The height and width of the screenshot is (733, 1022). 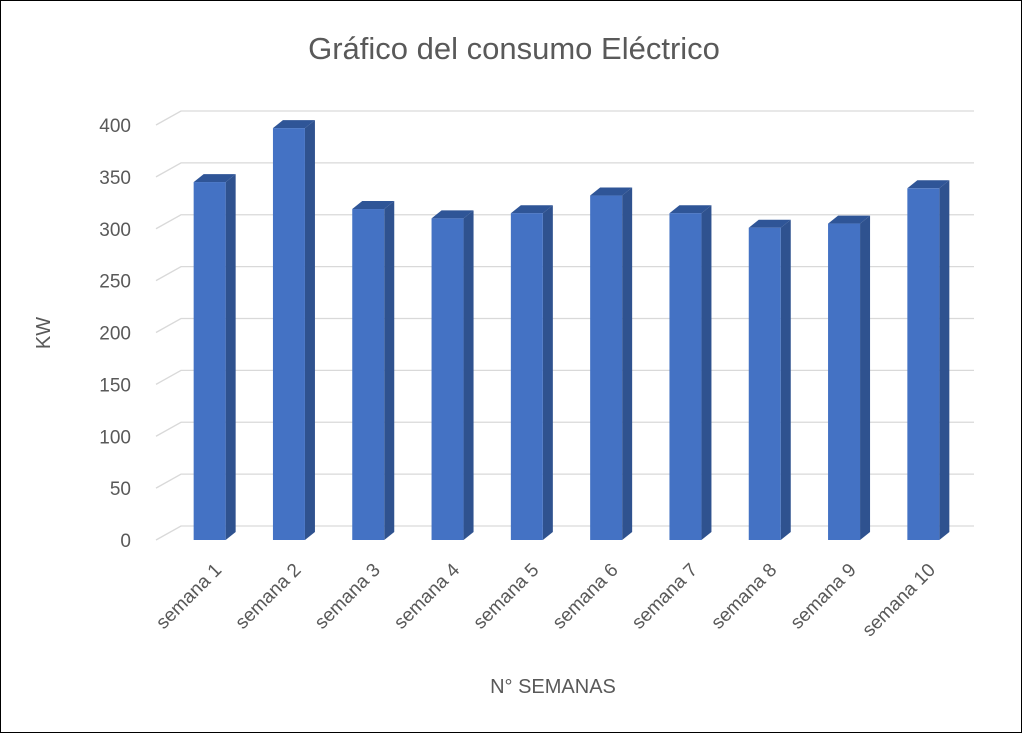 I want to click on y-tick-label: 100, so click(x=115, y=437).